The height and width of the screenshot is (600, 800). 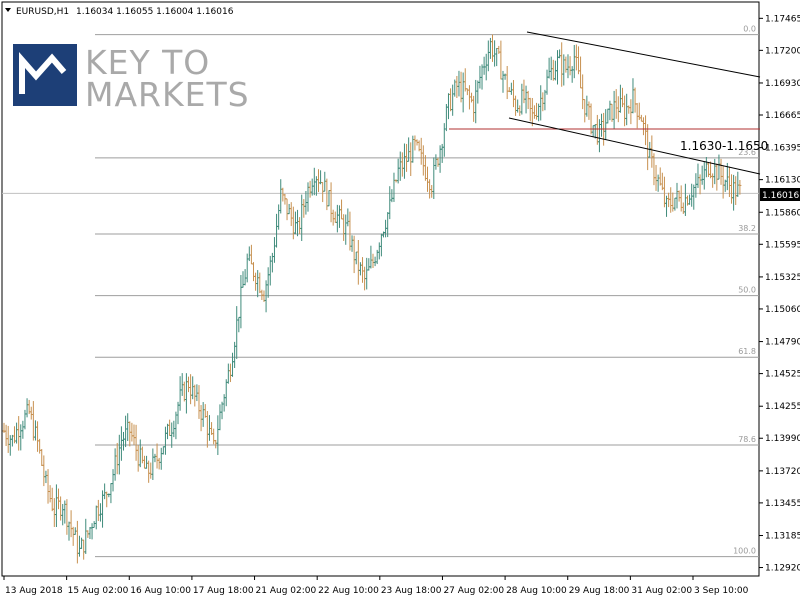 What do you see at coordinates (747, 228) in the screenshot?
I see `fib-level-label: 38.2` at bounding box center [747, 228].